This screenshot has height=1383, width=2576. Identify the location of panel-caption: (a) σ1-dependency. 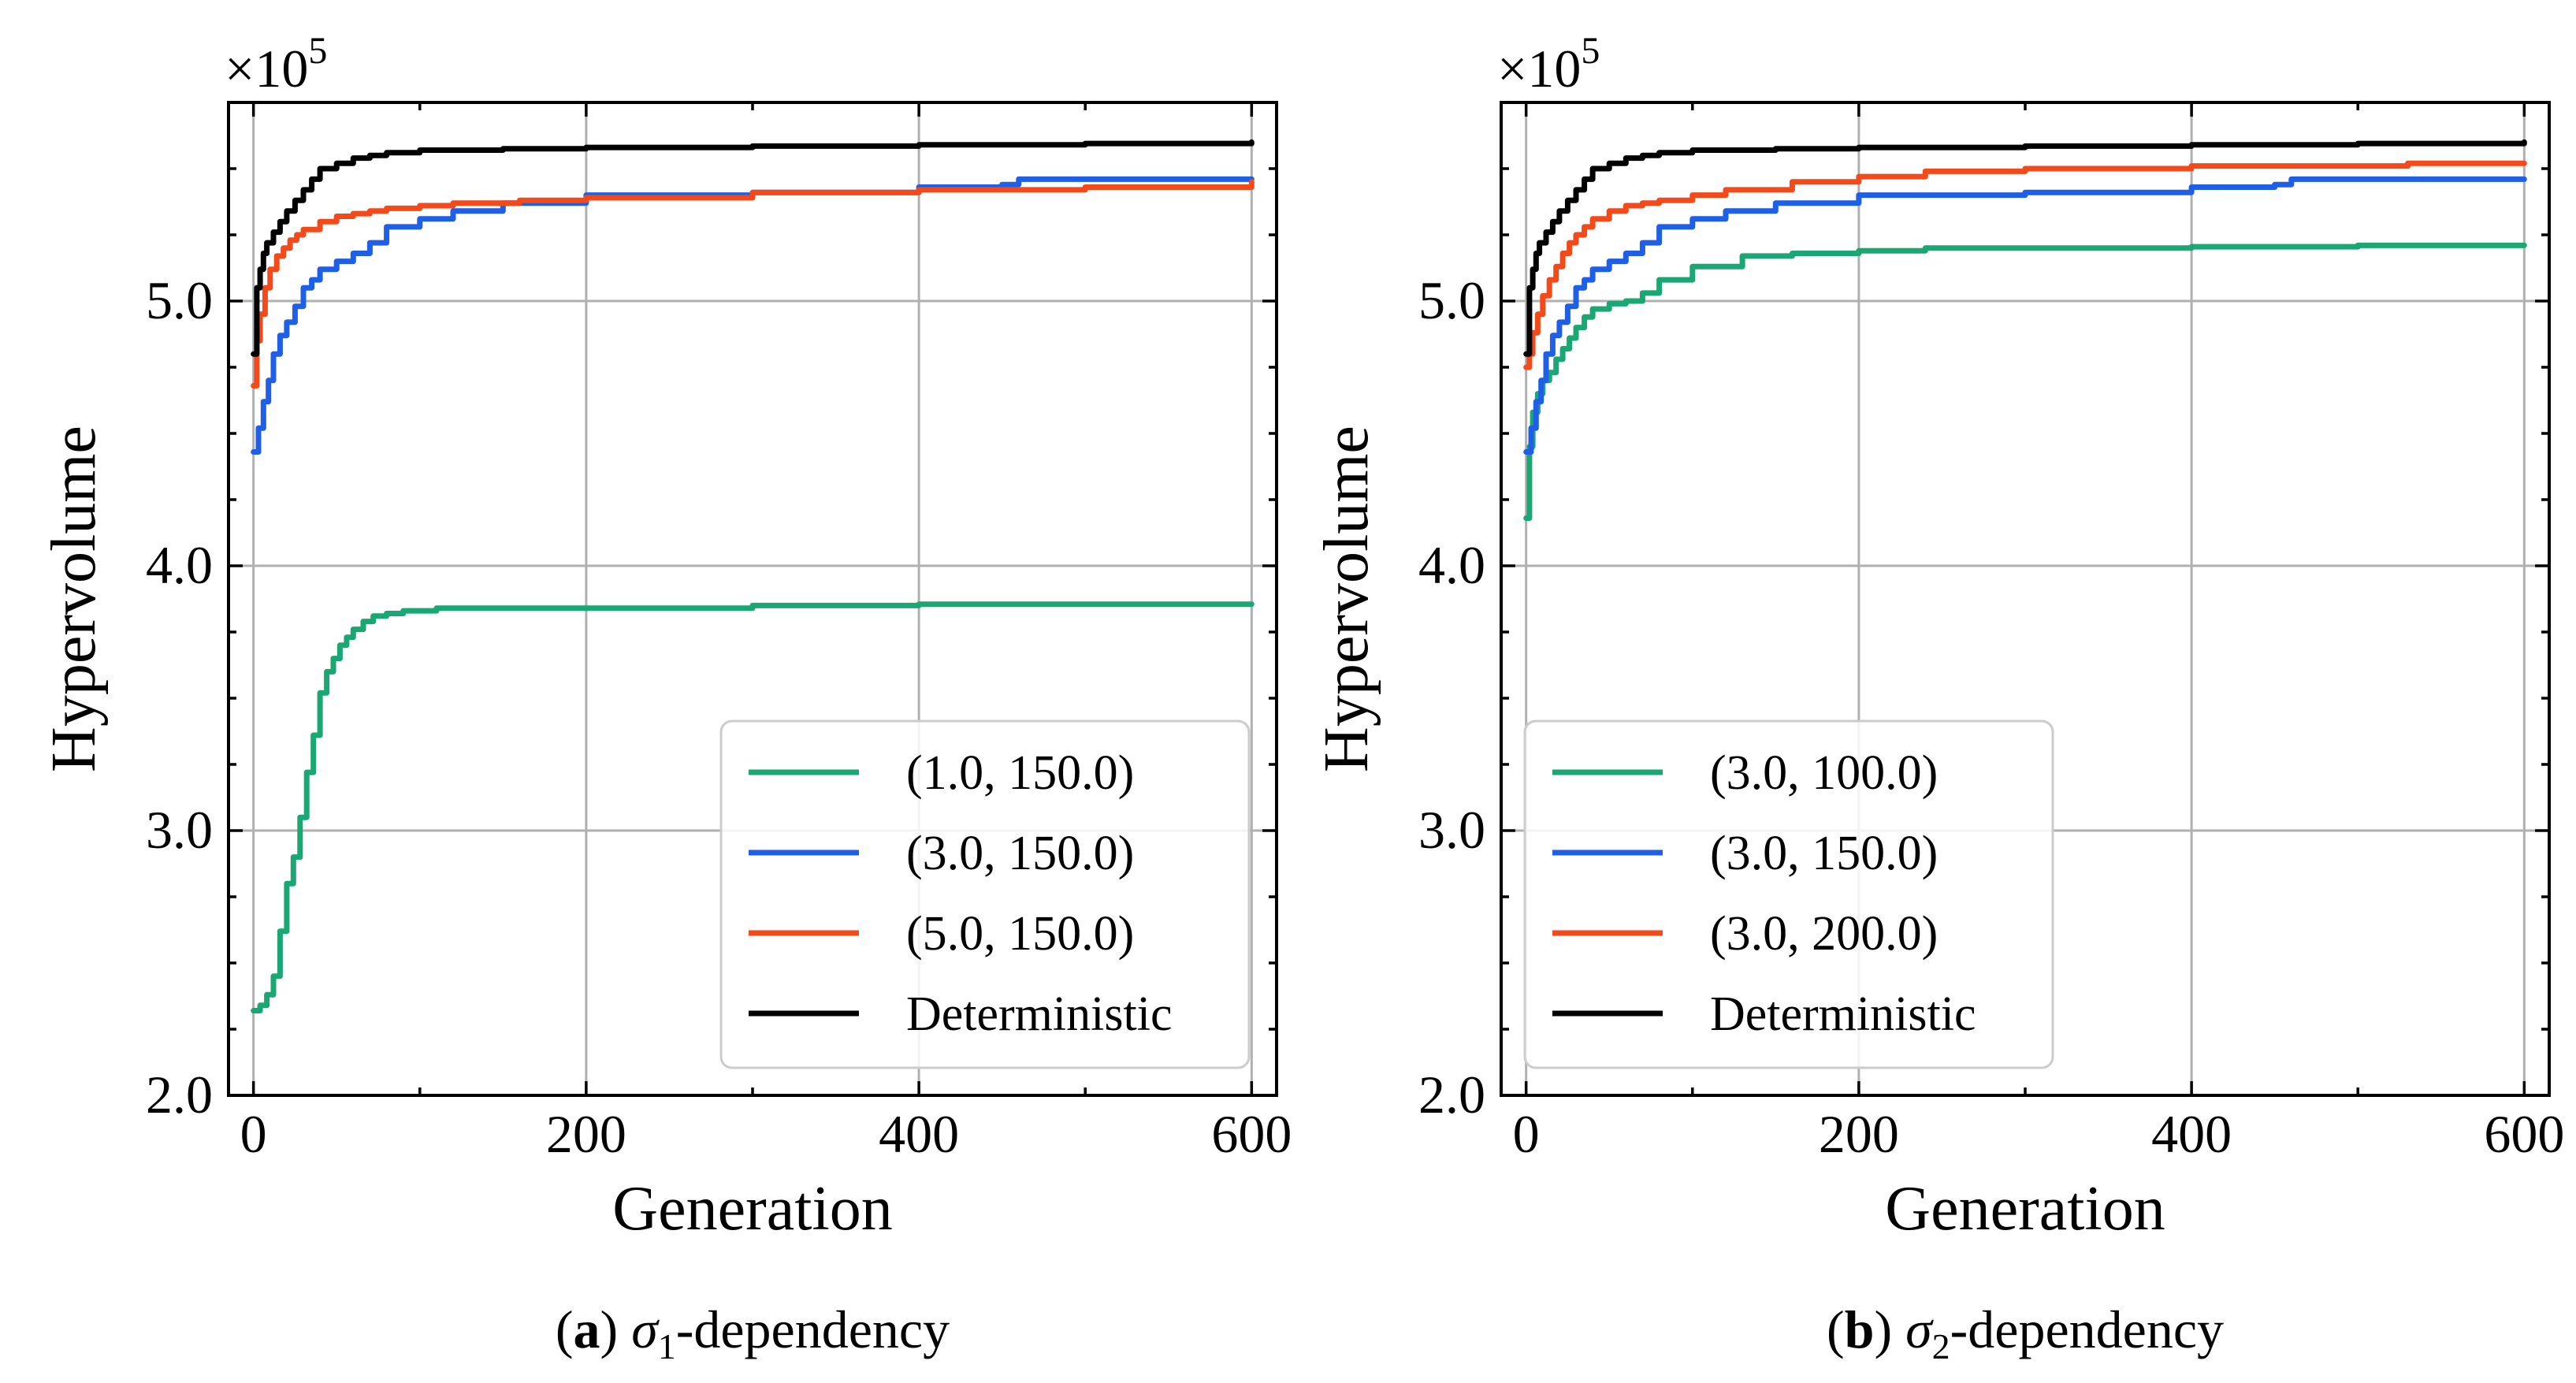
(753, 1333).